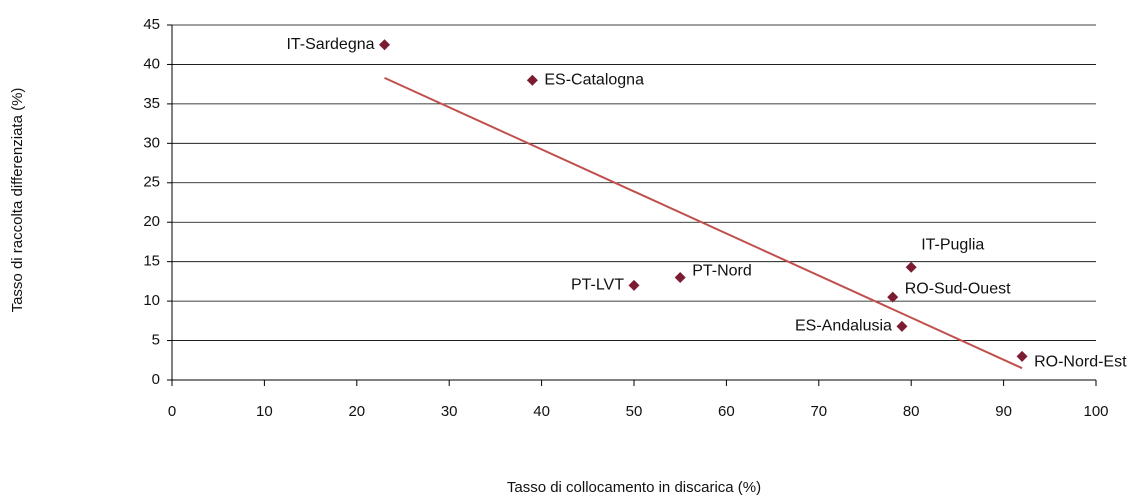 The width and height of the screenshot is (1138, 501). What do you see at coordinates (17, 200) in the screenshot?
I see `y-axis-title: Tasso di raccolta differenziata (%)` at bounding box center [17, 200].